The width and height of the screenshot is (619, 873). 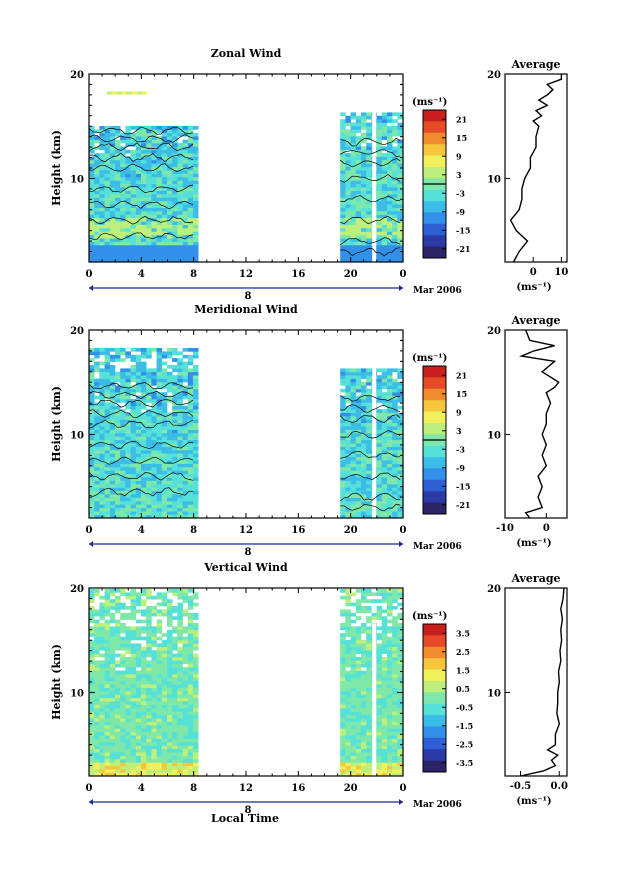 I want to click on colorbar-tick-label: -21, so click(x=463, y=505).